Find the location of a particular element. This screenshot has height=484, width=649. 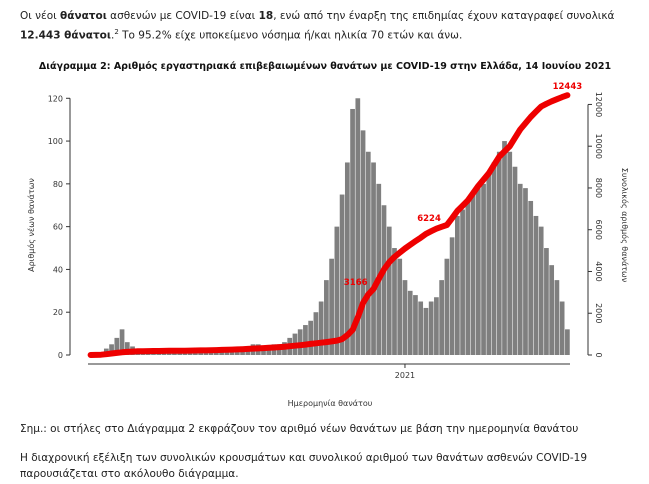

value-label: 12443 is located at coordinates (568, 87).